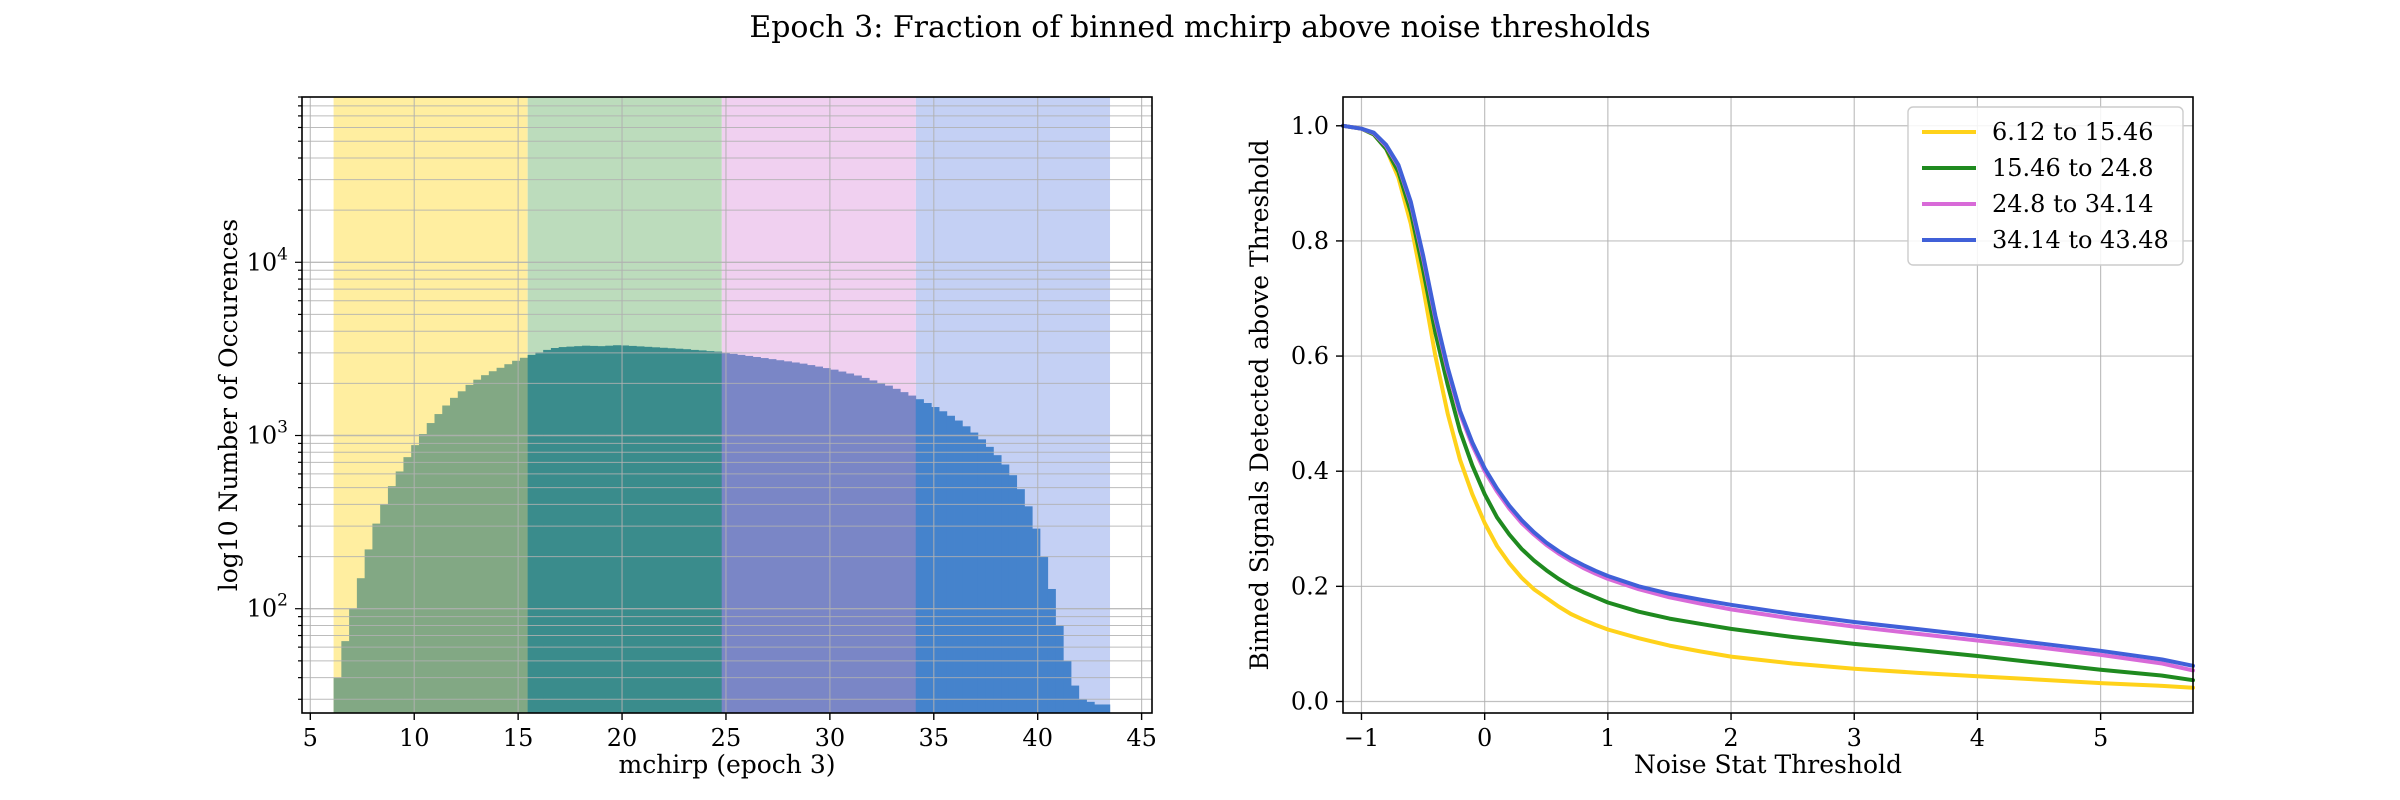  What do you see at coordinates (518, 738) in the screenshot?
I see `histogram-x-tick-label: 15` at bounding box center [518, 738].